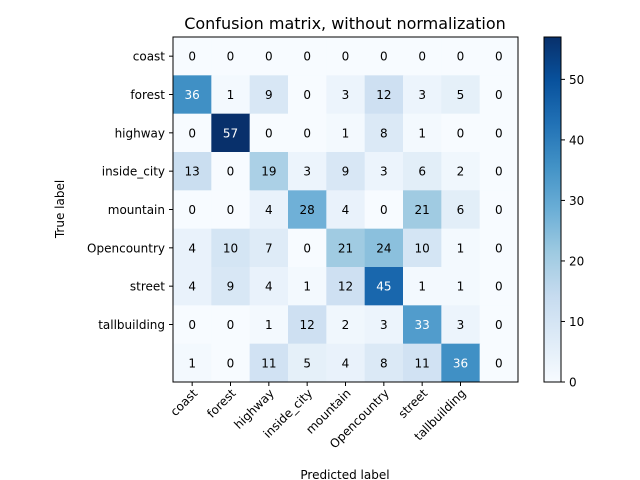  Describe the element at coordinates (140, 133) in the screenshot. I see `y-tick-label: highway` at that location.